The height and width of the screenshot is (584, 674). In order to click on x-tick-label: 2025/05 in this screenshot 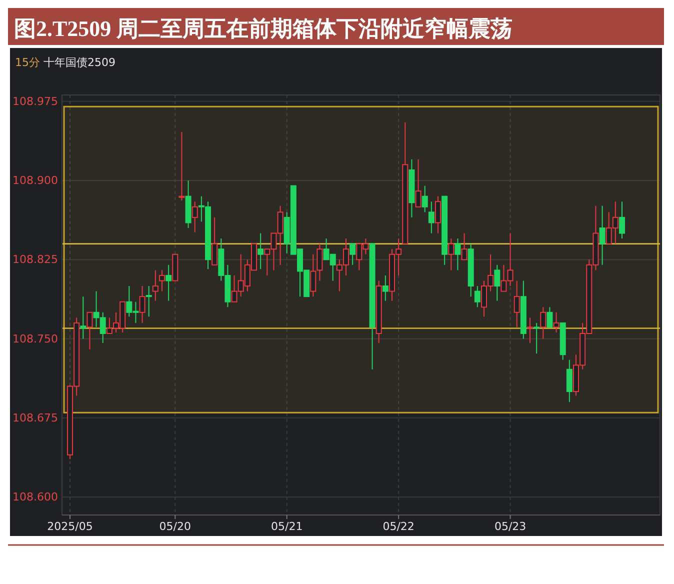, I will do `click(70, 526)`.